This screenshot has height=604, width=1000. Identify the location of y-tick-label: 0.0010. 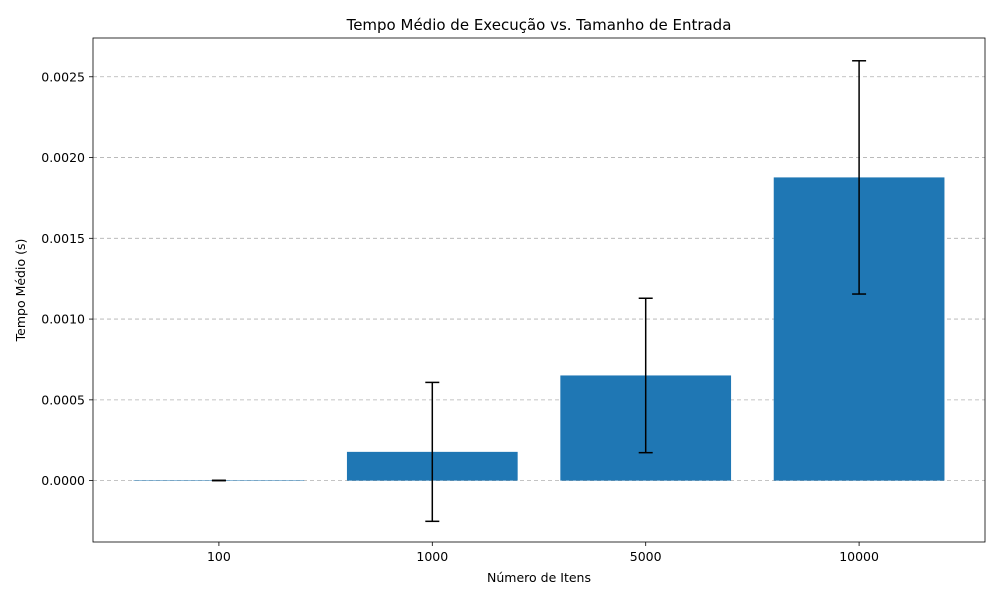
(63, 319).